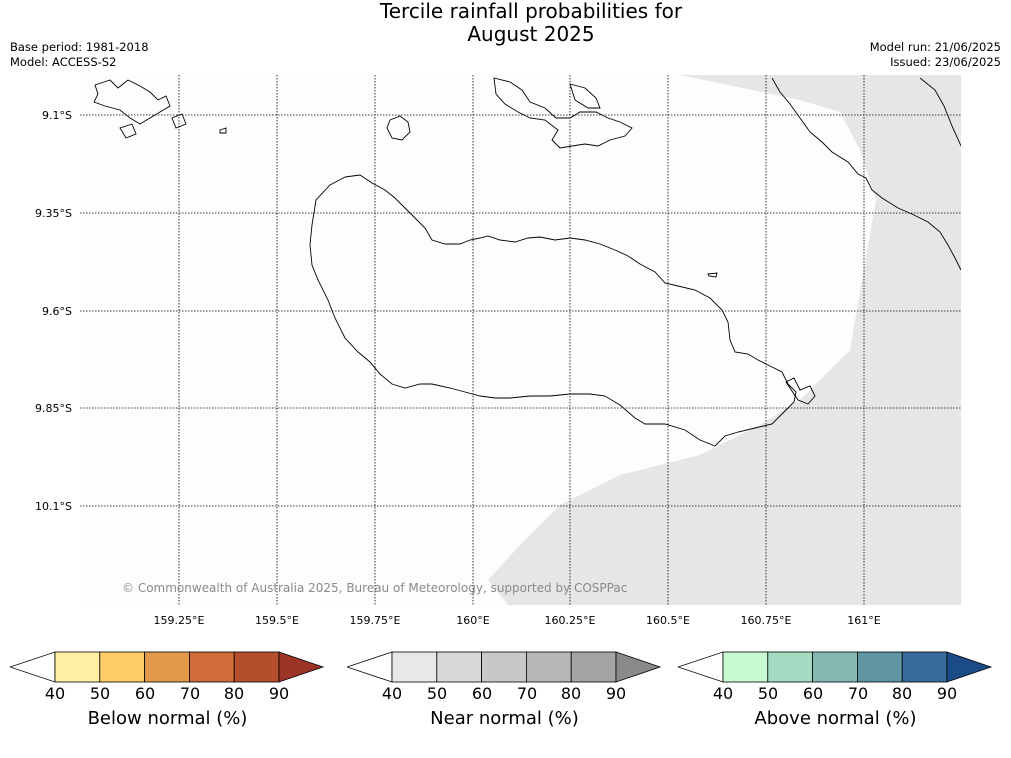 The image size is (1011, 758). Describe the element at coordinates (375, 620) in the screenshot. I see `lon-label: 159.75°E` at that location.